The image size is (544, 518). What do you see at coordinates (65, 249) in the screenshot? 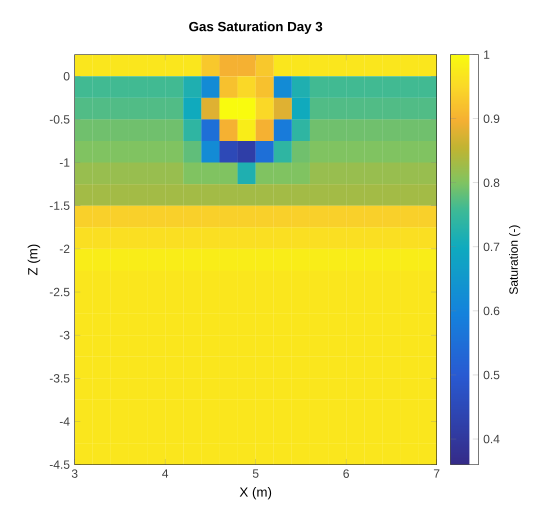
I see `y-tick-label: -2` at bounding box center [65, 249].